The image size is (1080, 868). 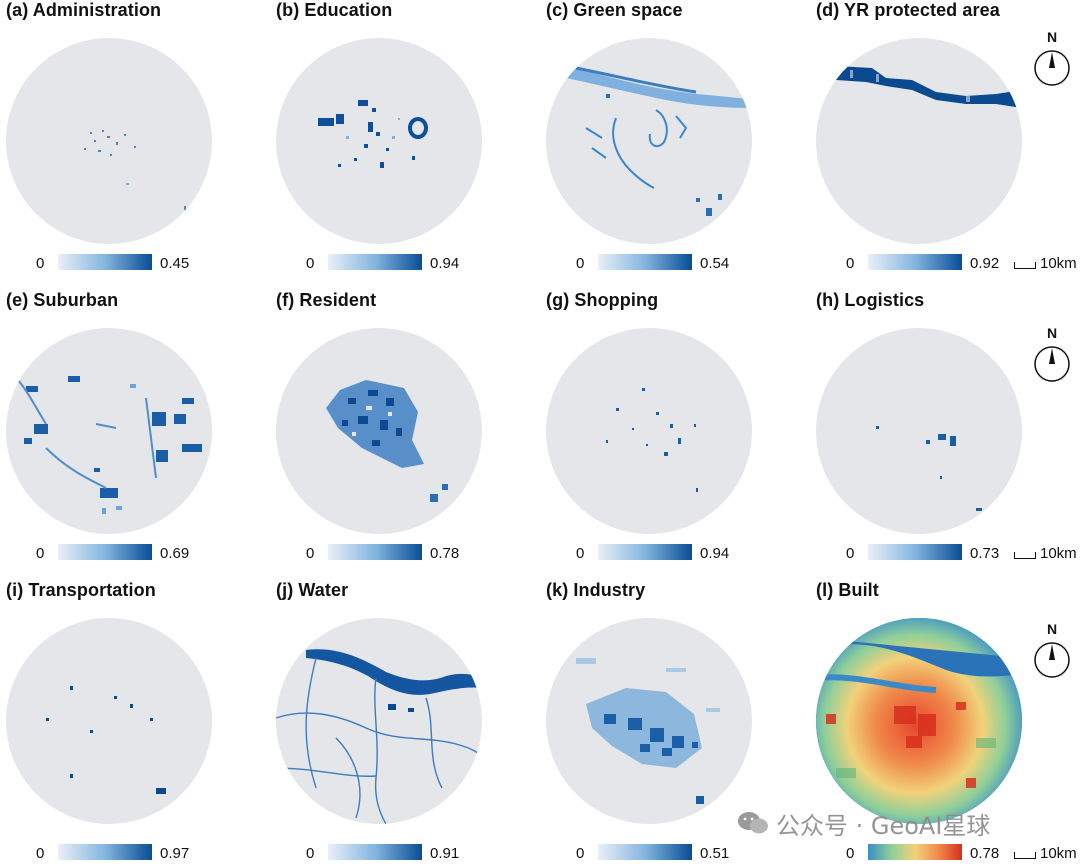 What do you see at coordinates (715, 263) in the screenshot?
I see `legend-max: 0.54` at bounding box center [715, 263].